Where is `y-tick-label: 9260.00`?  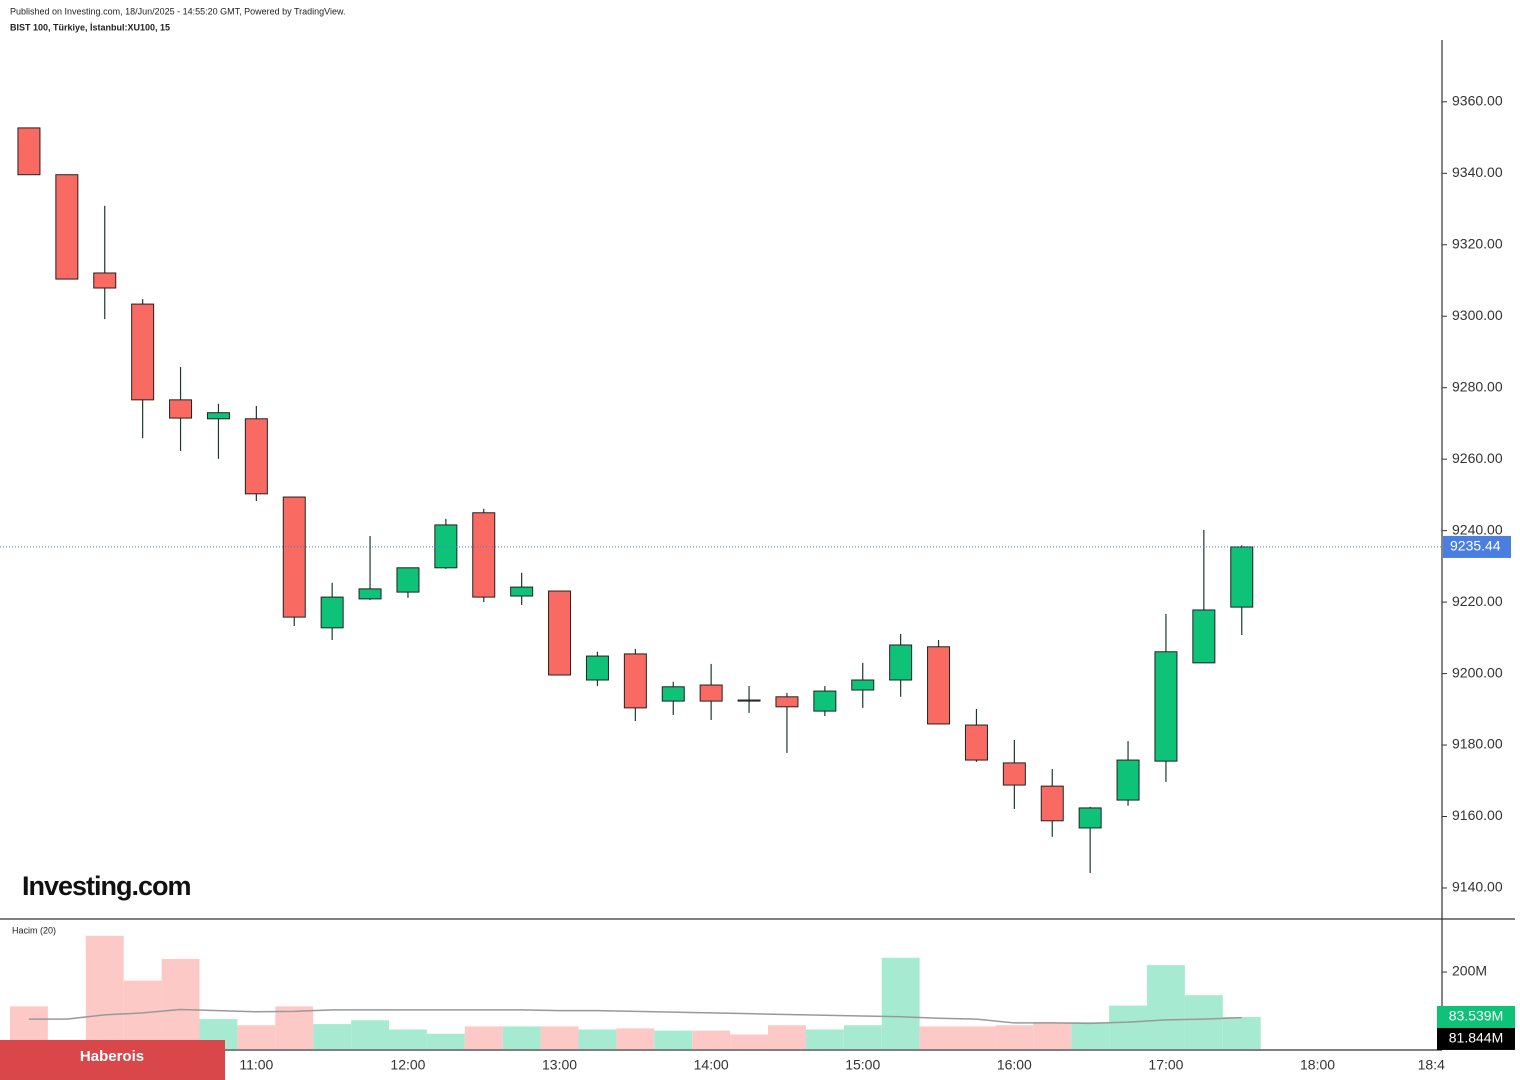
y-tick-label: 9260.00 is located at coordinates (1477, 458).